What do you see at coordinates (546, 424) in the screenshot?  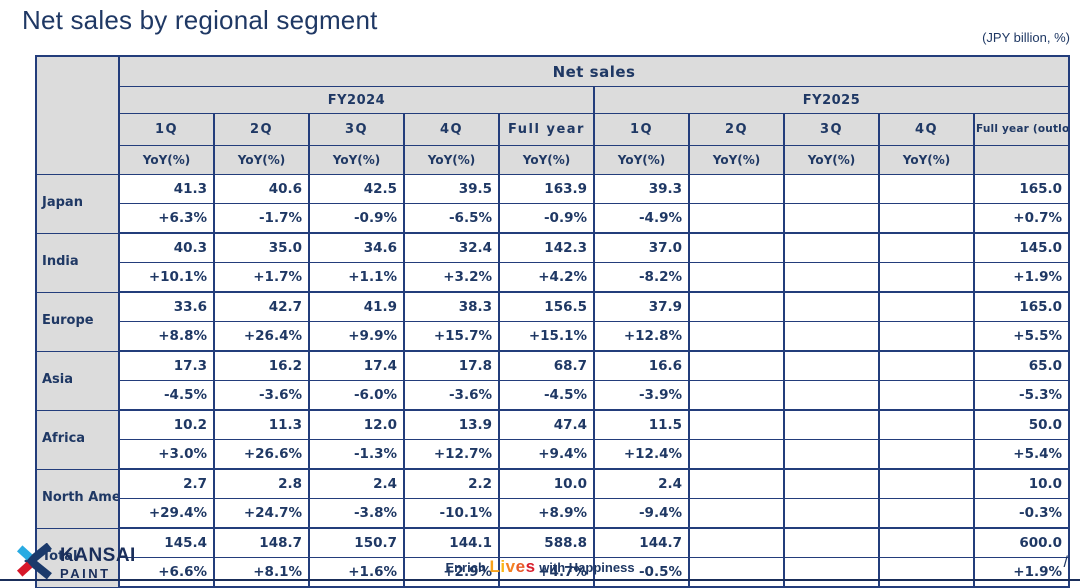 I see `value-cell: 47.4` at bounding box center [546, 424].